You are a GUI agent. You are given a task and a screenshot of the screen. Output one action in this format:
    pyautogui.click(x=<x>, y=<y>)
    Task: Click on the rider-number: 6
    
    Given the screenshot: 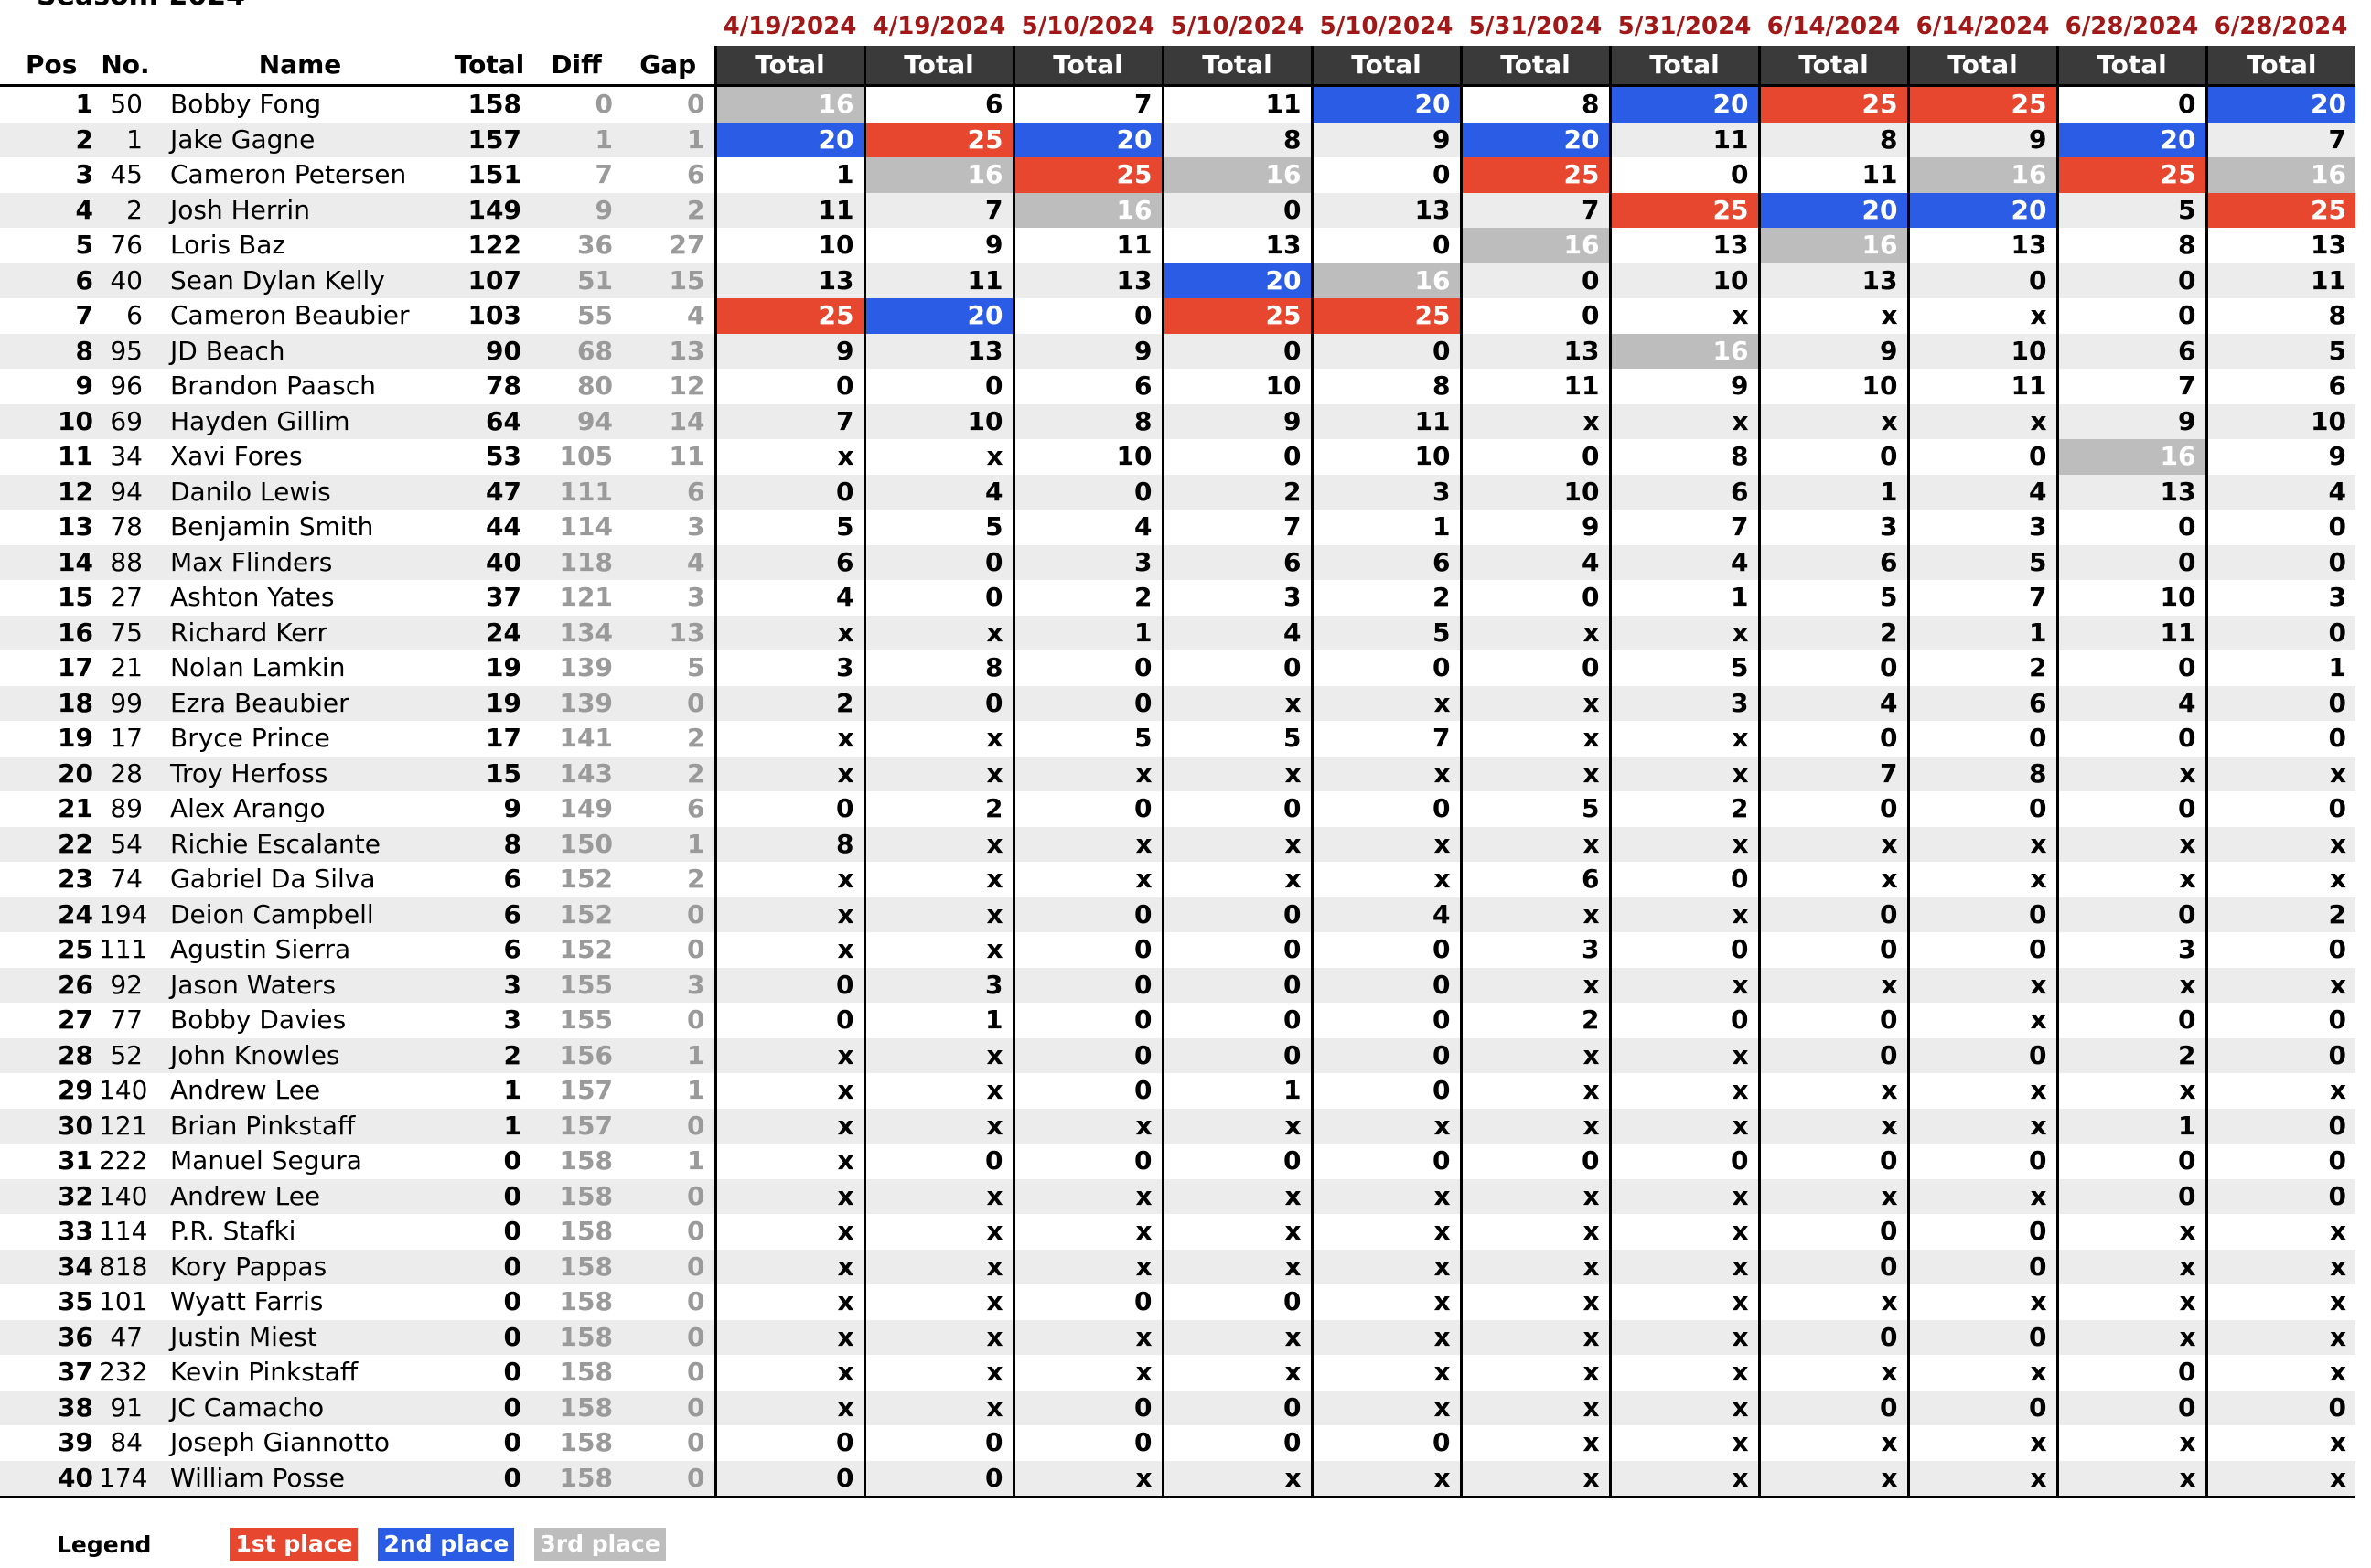 What is the action you would take?
    pyautogui.click(x=134, y=315)
    